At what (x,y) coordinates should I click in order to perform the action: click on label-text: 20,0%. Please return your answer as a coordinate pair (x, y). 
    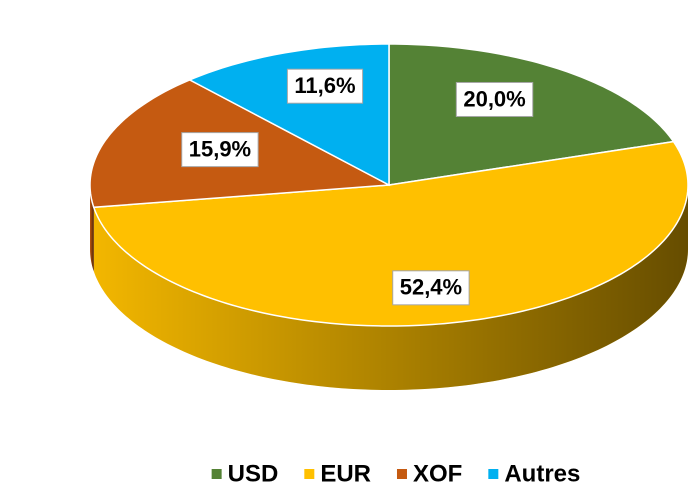
    Looking at the image, I should click on (494, 98).